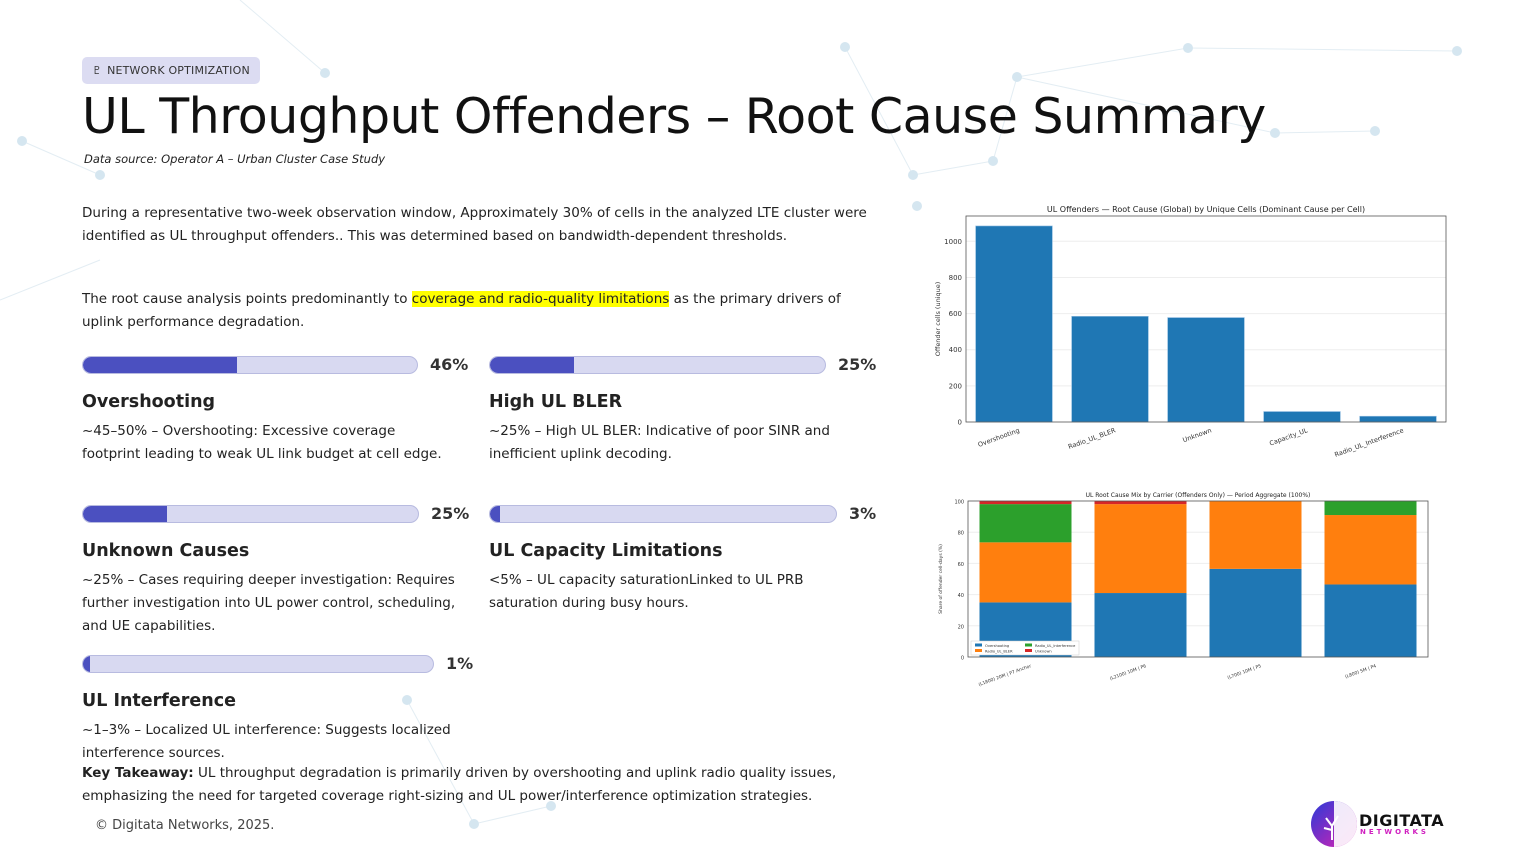 The height and width of the screenshot is (864, 1536). Describe the element at coordinates (185, 825) in the screenshot. I see `copyright: © Digitata Networks, 2025.` at that location.